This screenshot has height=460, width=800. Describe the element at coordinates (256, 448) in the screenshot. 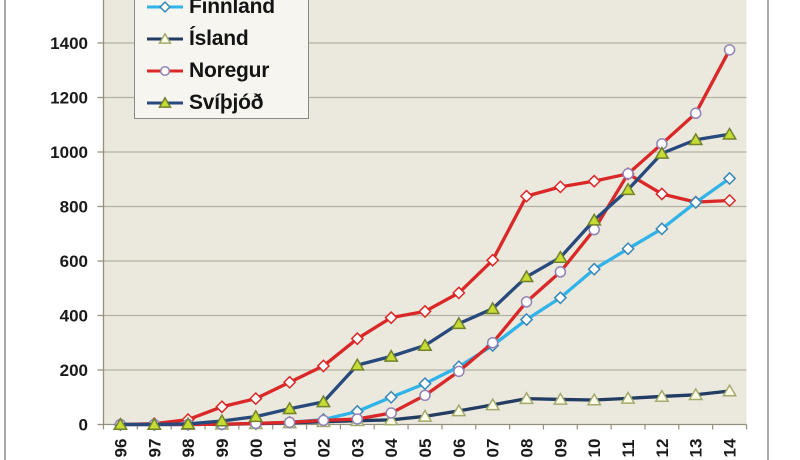

I see `x-axis-label: 00` at that location.